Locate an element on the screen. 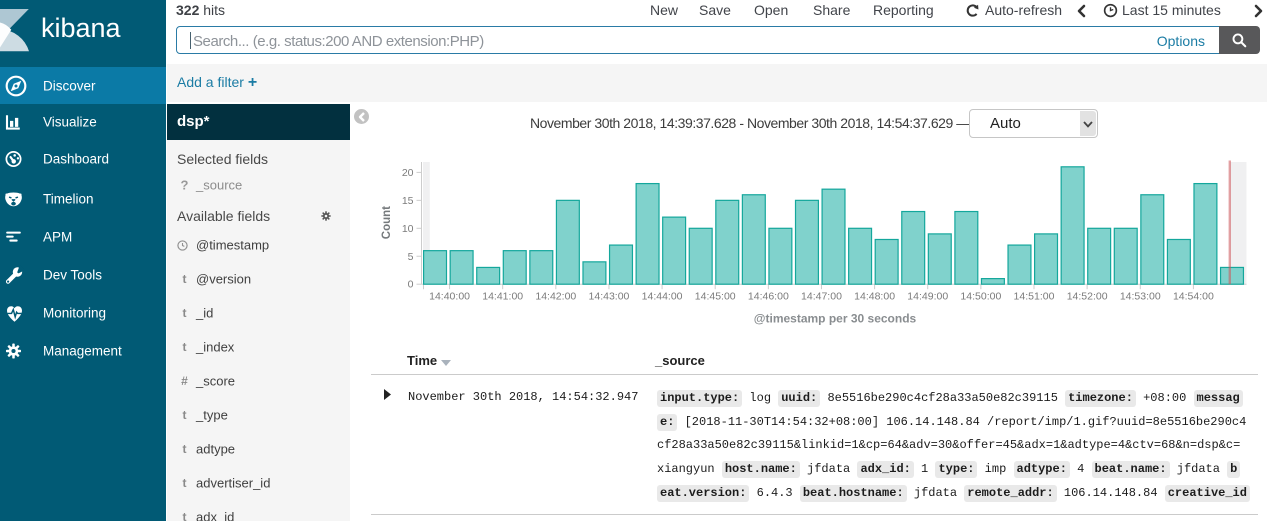 The height and width of the screenshot is (521, 1267). svg-text: 0 is located at coordinates (411, 285).